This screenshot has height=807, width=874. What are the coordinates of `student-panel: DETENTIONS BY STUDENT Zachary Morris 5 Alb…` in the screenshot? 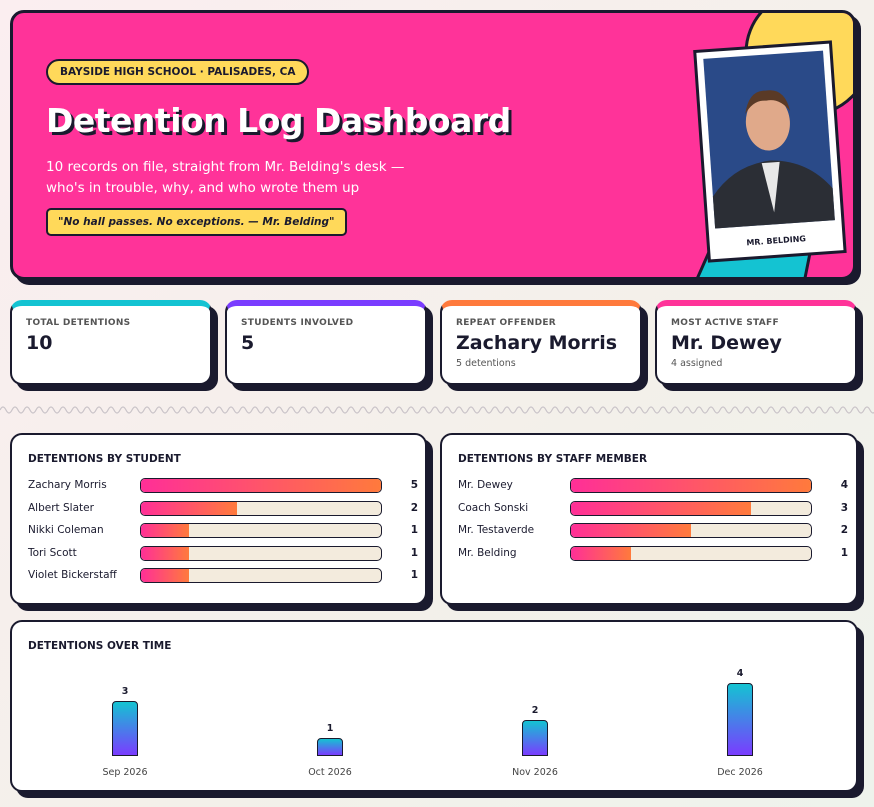 It's located at (218, 519).